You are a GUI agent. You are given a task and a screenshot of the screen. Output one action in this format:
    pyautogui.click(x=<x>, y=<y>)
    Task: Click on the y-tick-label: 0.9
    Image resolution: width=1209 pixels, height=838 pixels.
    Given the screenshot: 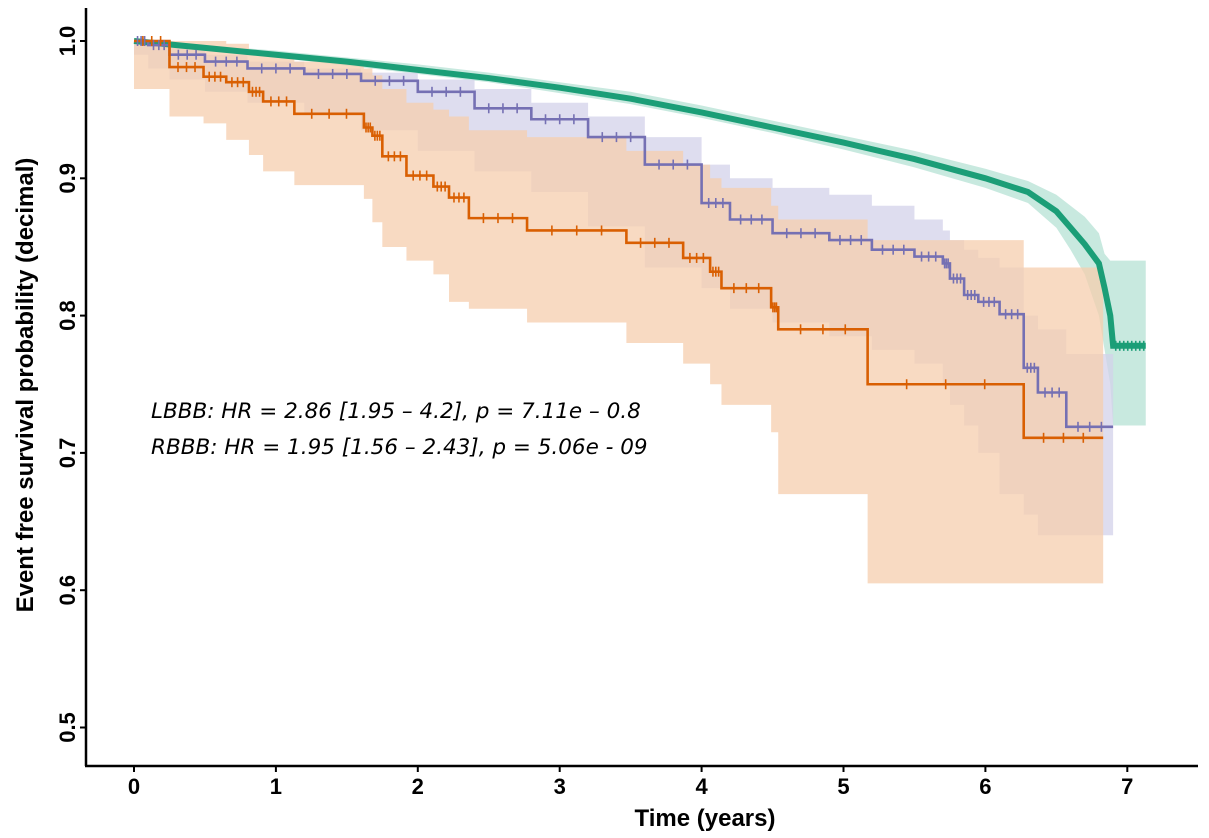 What is the action you would take?
    pyautogui.click(x=67, y=178)
    